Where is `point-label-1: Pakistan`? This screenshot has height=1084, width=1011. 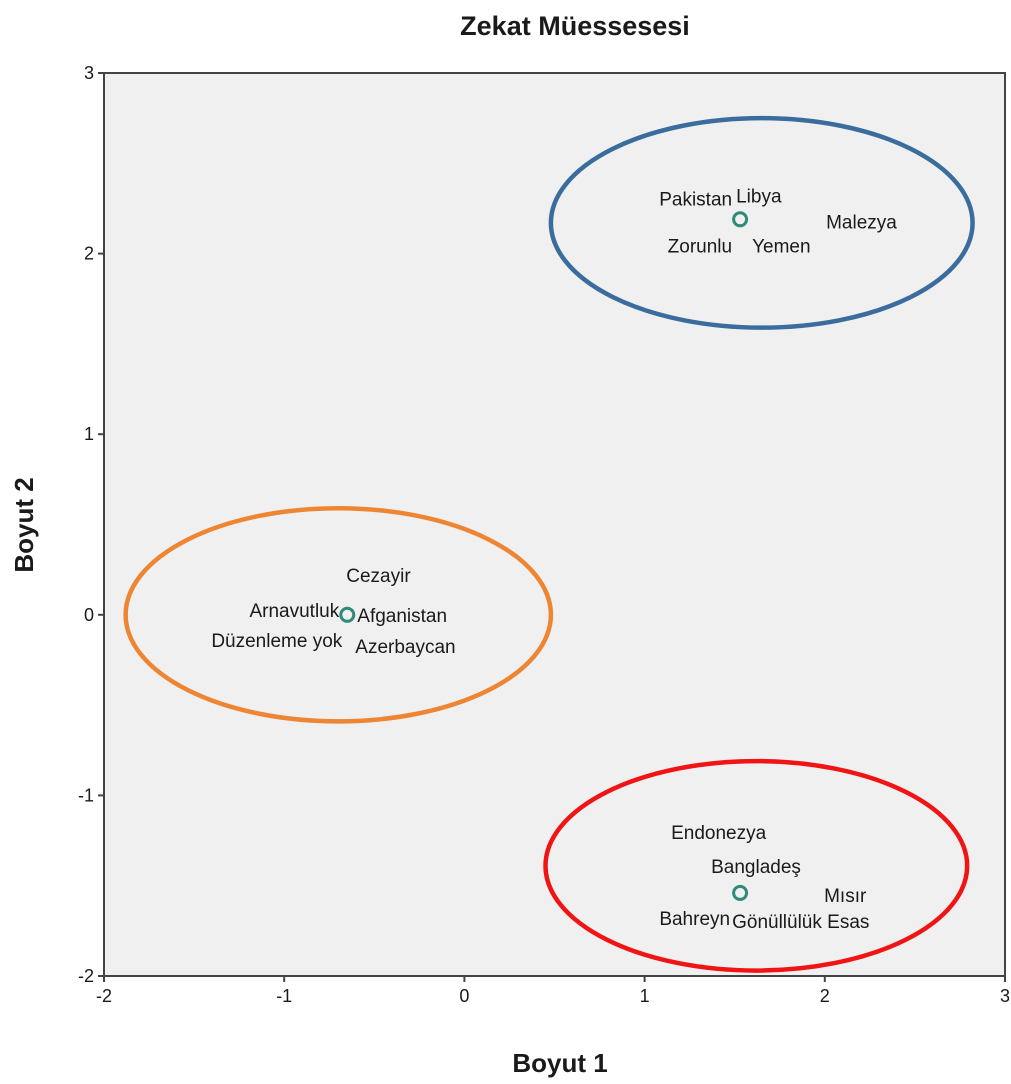 point-label-1: Pakistan is located at coordinates (695, 199).